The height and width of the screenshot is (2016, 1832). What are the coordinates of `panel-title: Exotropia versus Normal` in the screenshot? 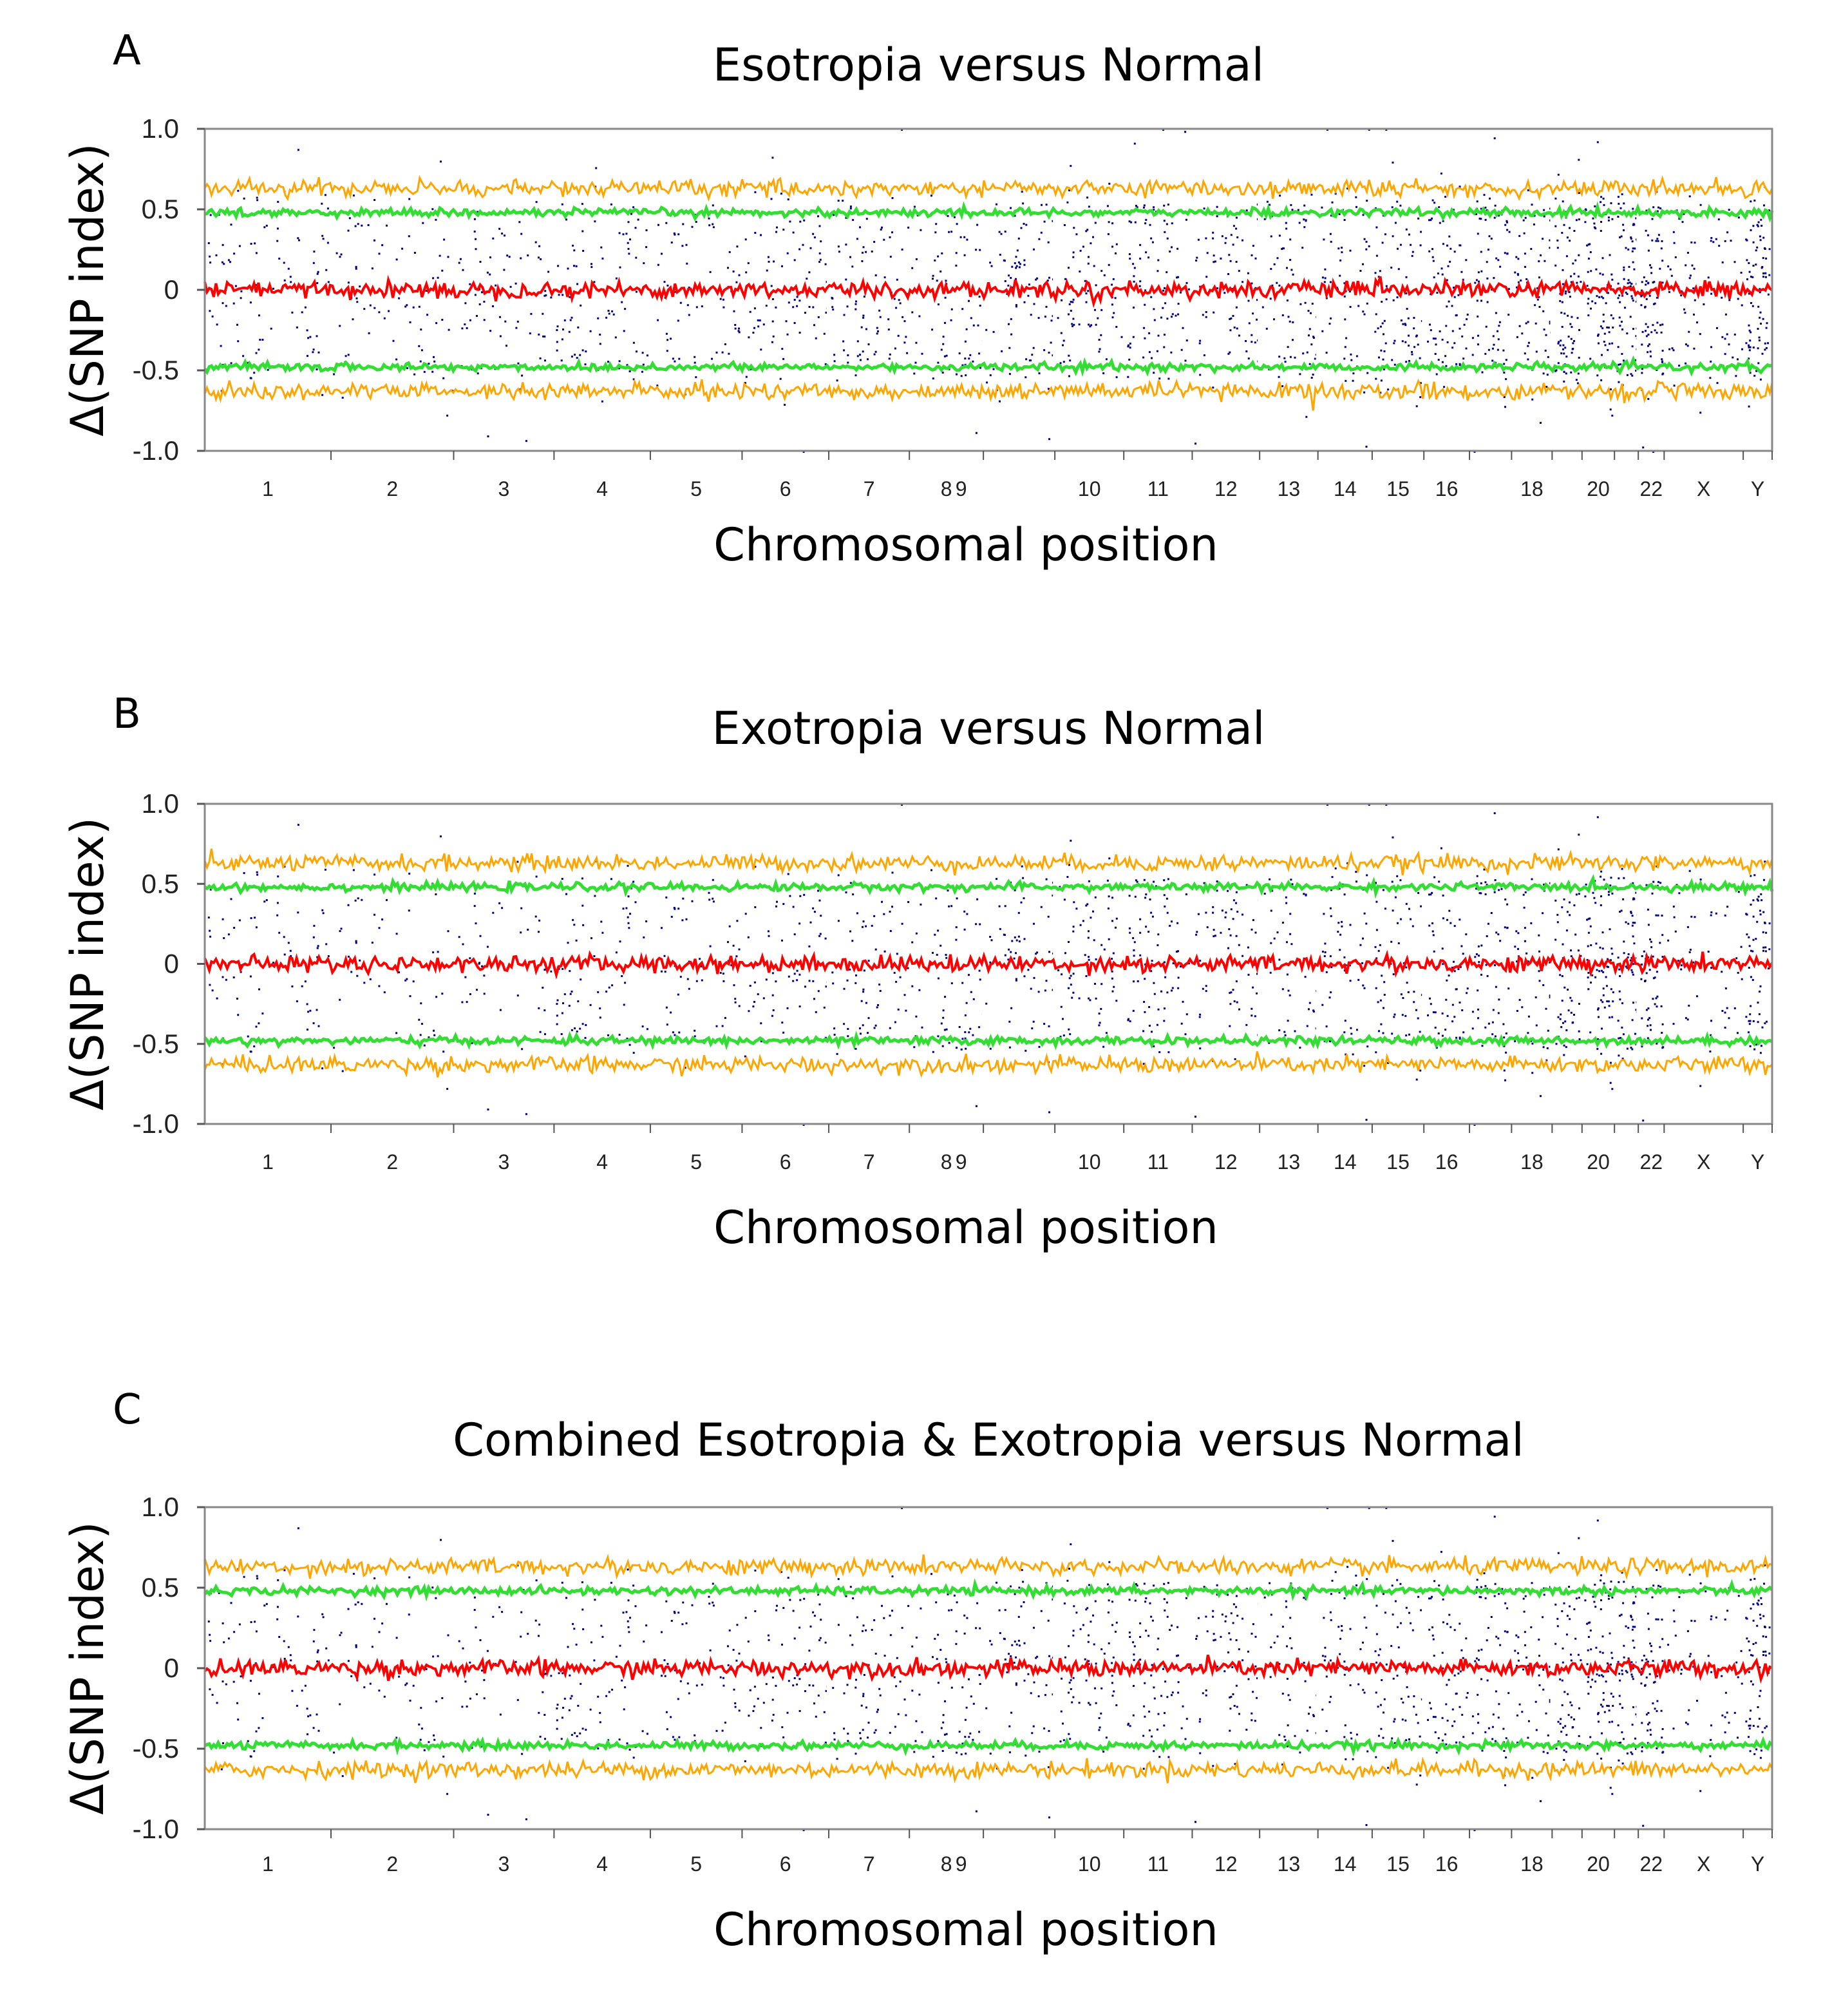 It's located at (988, 728).